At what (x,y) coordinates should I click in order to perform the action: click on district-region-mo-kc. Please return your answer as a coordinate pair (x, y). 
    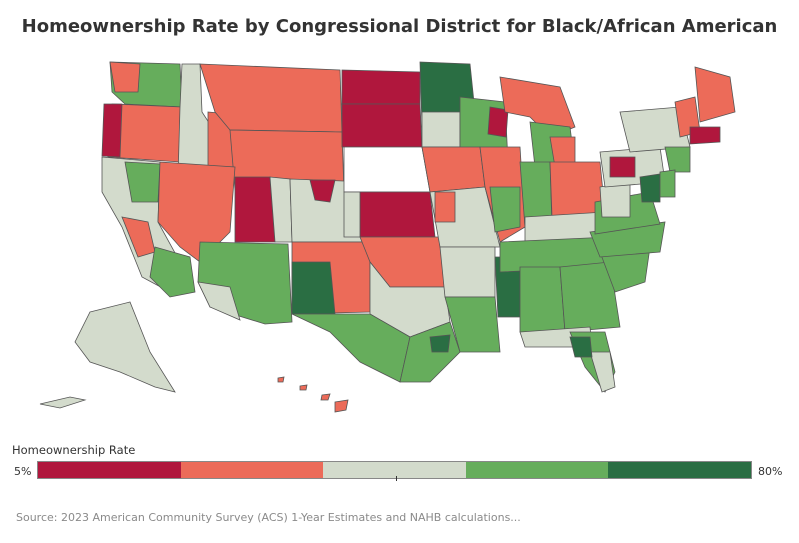
    Looking at the image, I should click on (445, 207).